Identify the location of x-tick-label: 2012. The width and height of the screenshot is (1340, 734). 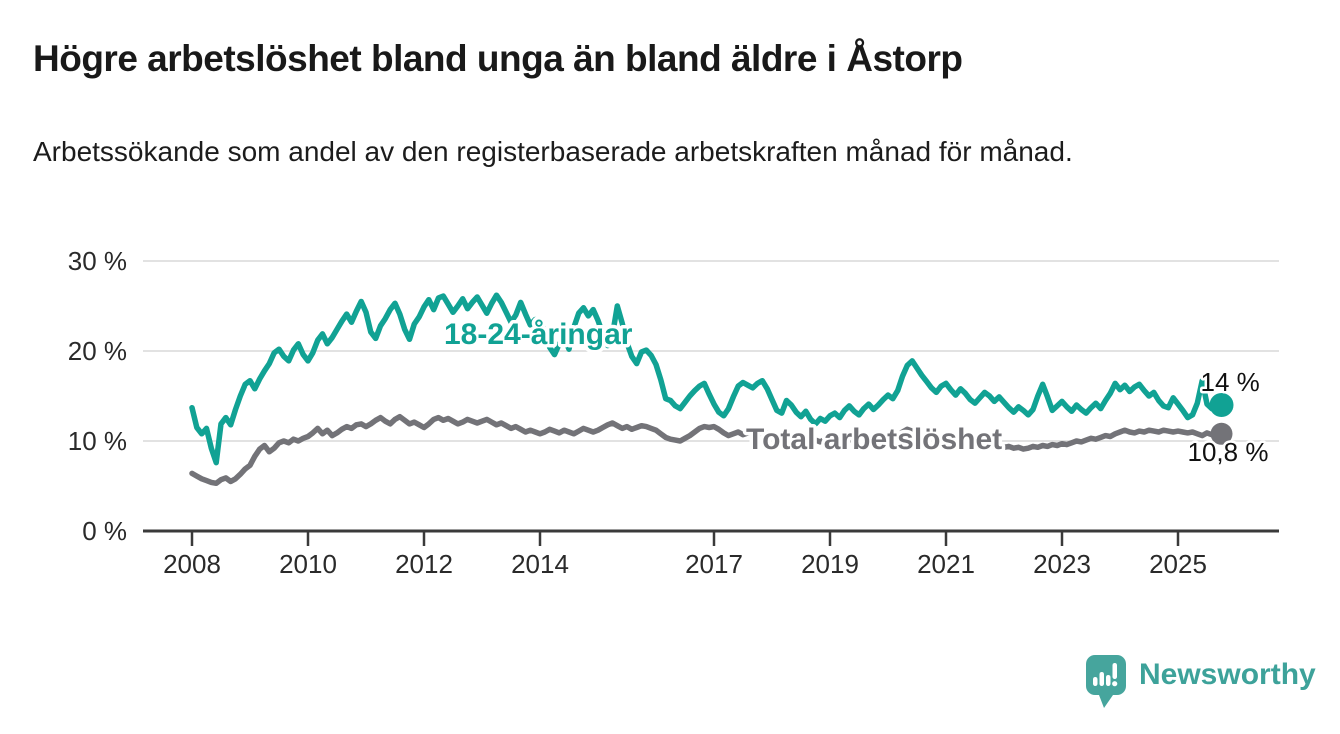
(424, 564).